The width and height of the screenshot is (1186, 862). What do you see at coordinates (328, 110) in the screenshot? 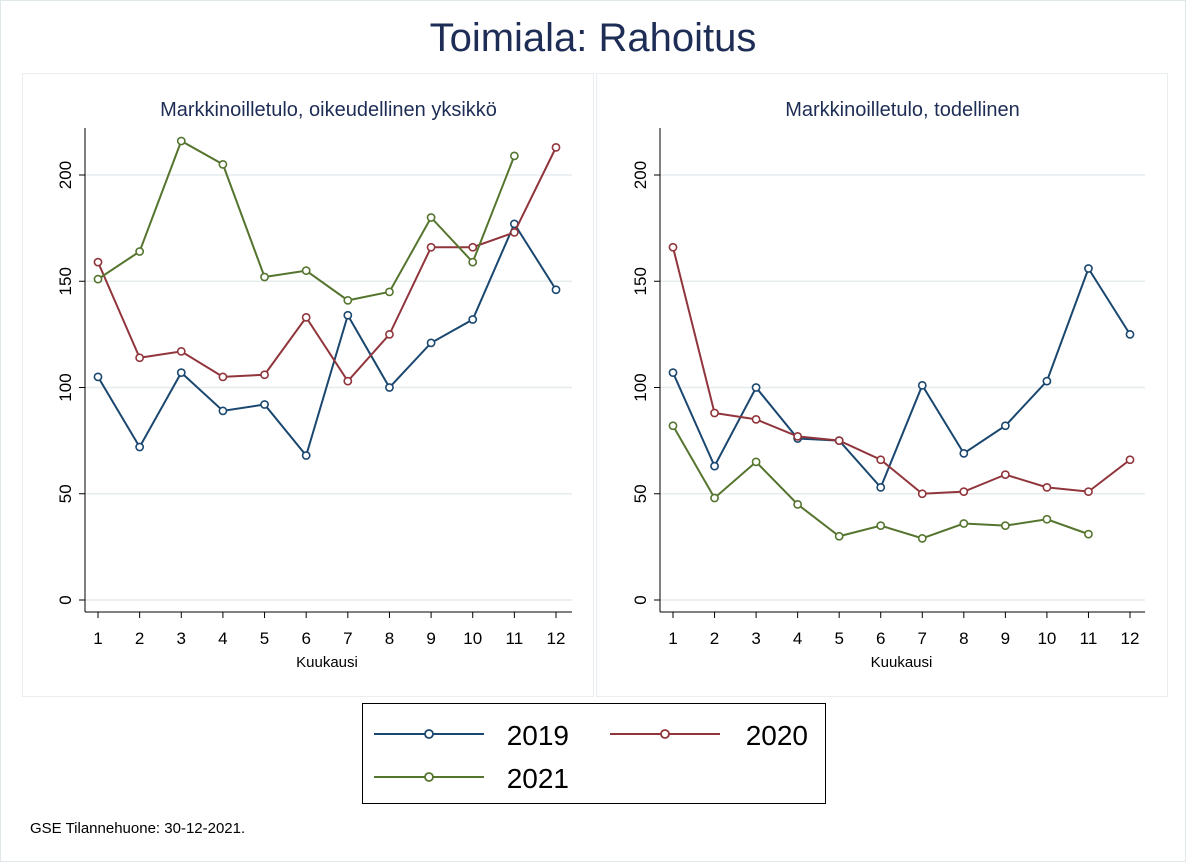
I see `panel-title: Markkinoilletulo, oikeudellinen yksikkö` at bounding box center [328, 110].